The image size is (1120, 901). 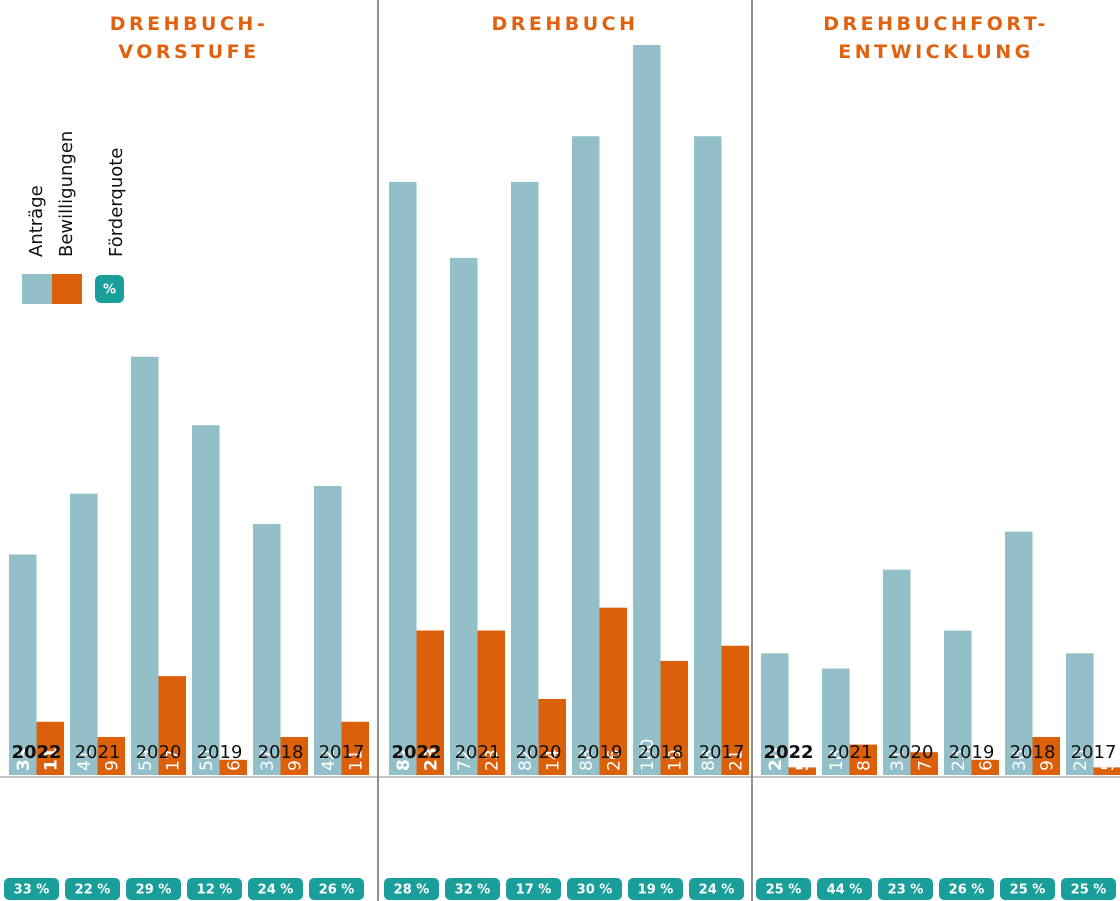 I want to click on bar-value-label: 23, so click(x=959, y=760).